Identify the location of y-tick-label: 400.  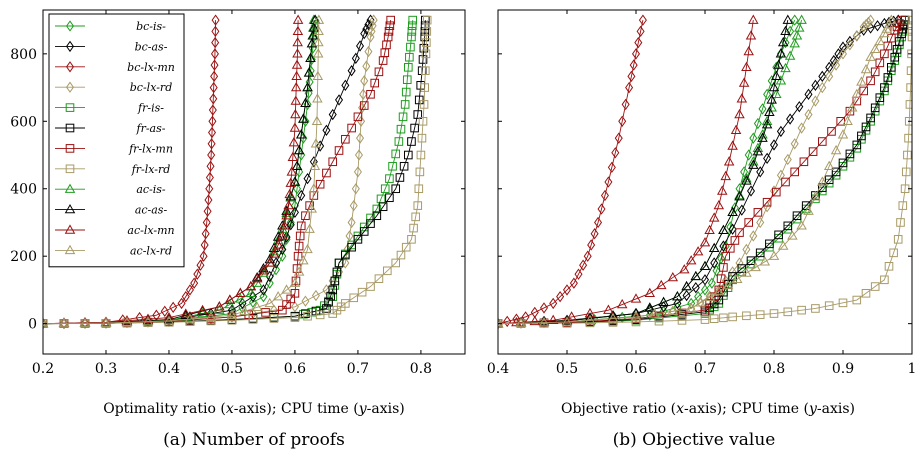
(23, 190).